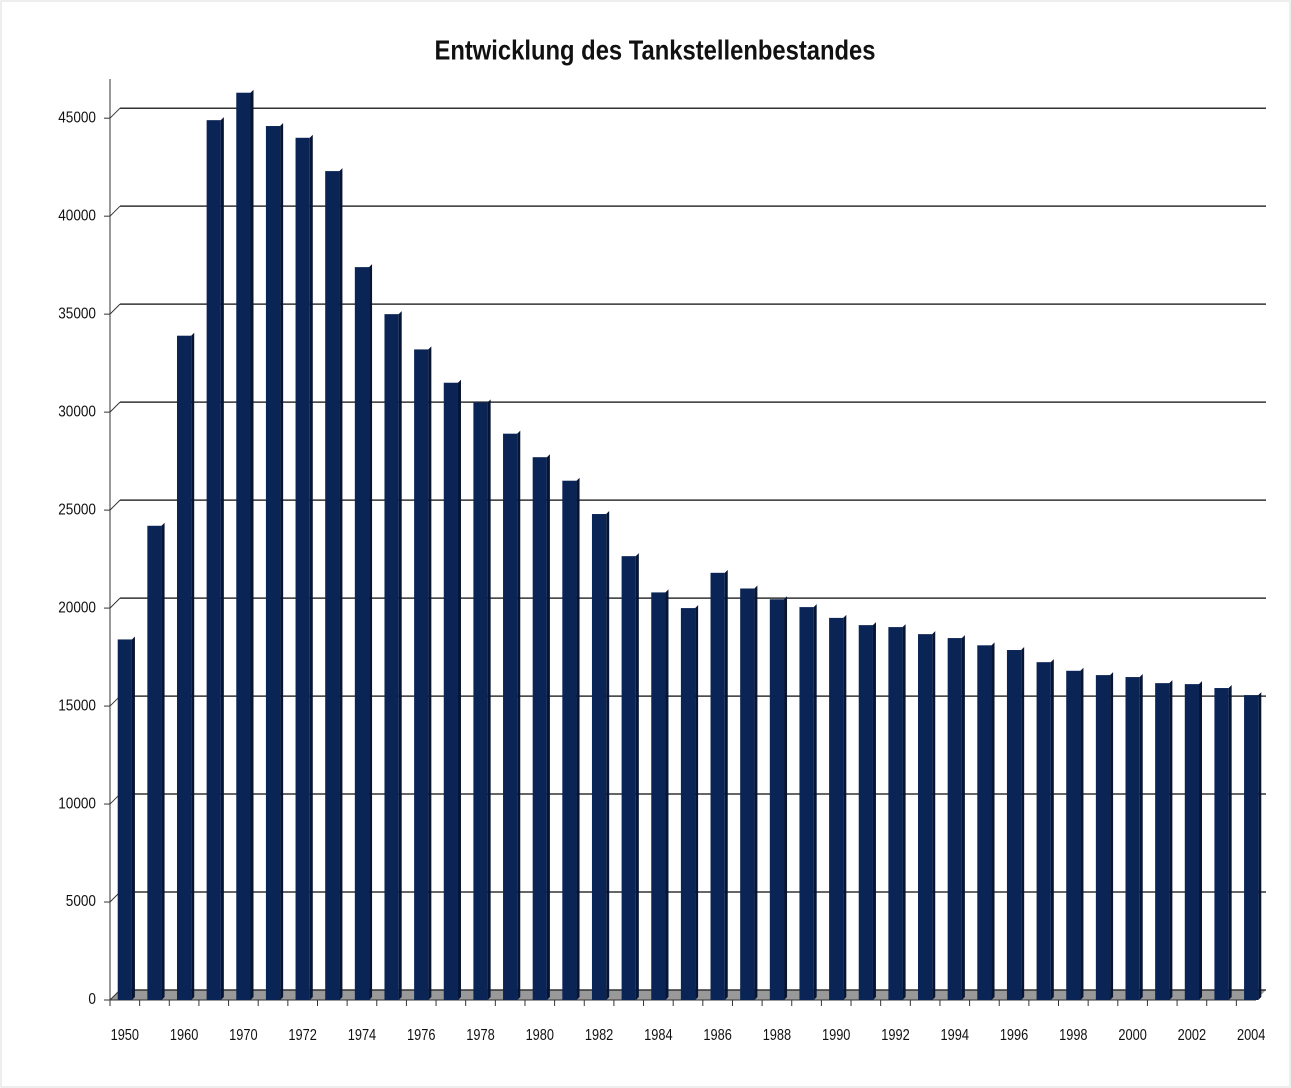 Image resolution: width=1291 pixels, height=1088 pixels. Describe the element at coordinates (480, 1036) in the screenshot. I see `x-tick-label: 1978` at that location.